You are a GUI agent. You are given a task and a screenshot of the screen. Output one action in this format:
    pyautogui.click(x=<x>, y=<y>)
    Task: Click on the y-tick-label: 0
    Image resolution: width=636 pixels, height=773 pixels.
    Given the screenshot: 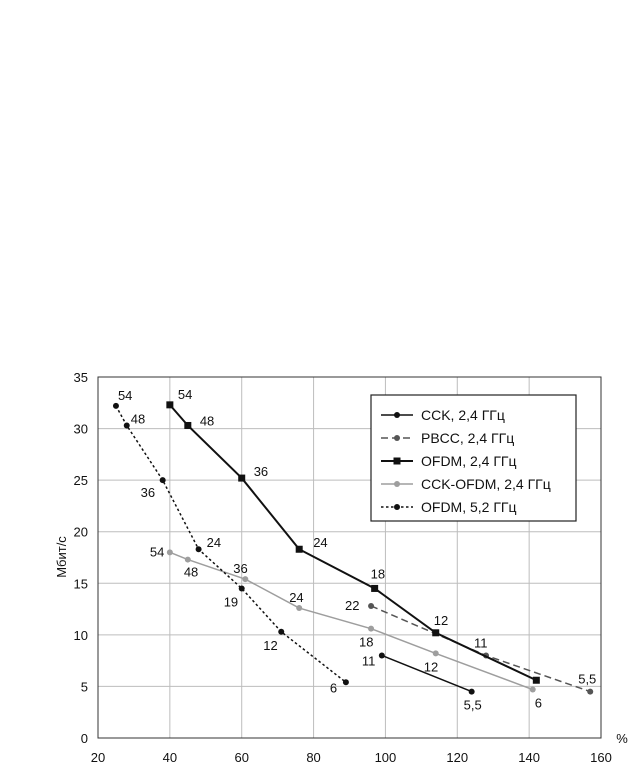 What is the action you would take?
    pyautogui.click(x=84, y=738)
    